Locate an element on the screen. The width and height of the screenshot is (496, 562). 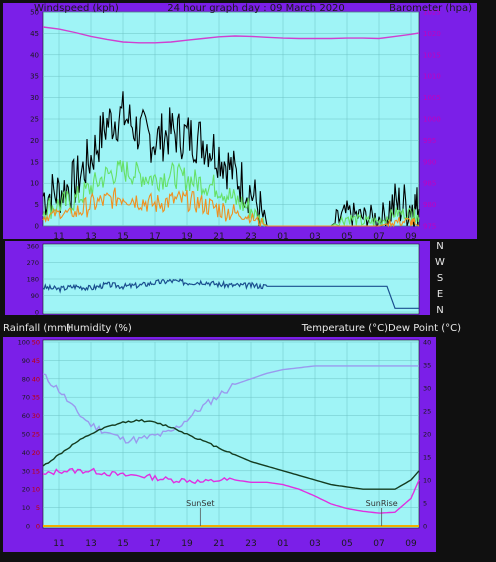
humidity-tick-label: 70 is located at coordinates (26, 398).